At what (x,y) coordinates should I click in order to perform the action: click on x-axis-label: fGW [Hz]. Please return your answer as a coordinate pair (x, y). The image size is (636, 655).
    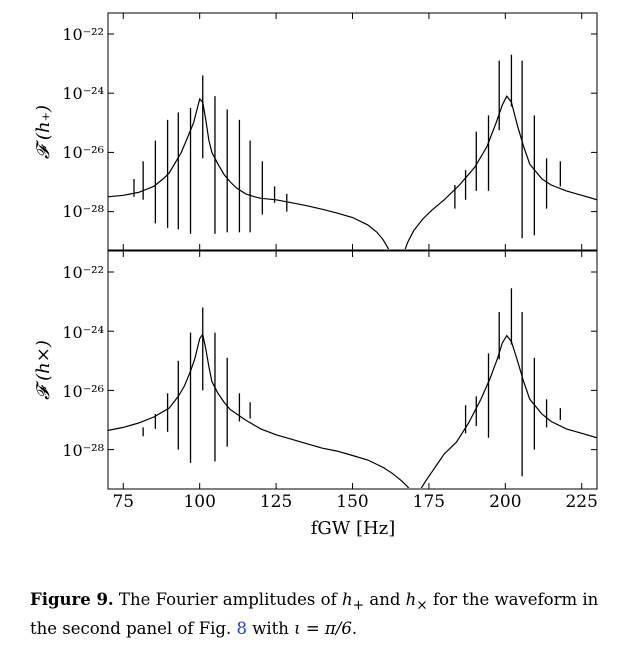
    Looking at the image, I should click on (353, 528).